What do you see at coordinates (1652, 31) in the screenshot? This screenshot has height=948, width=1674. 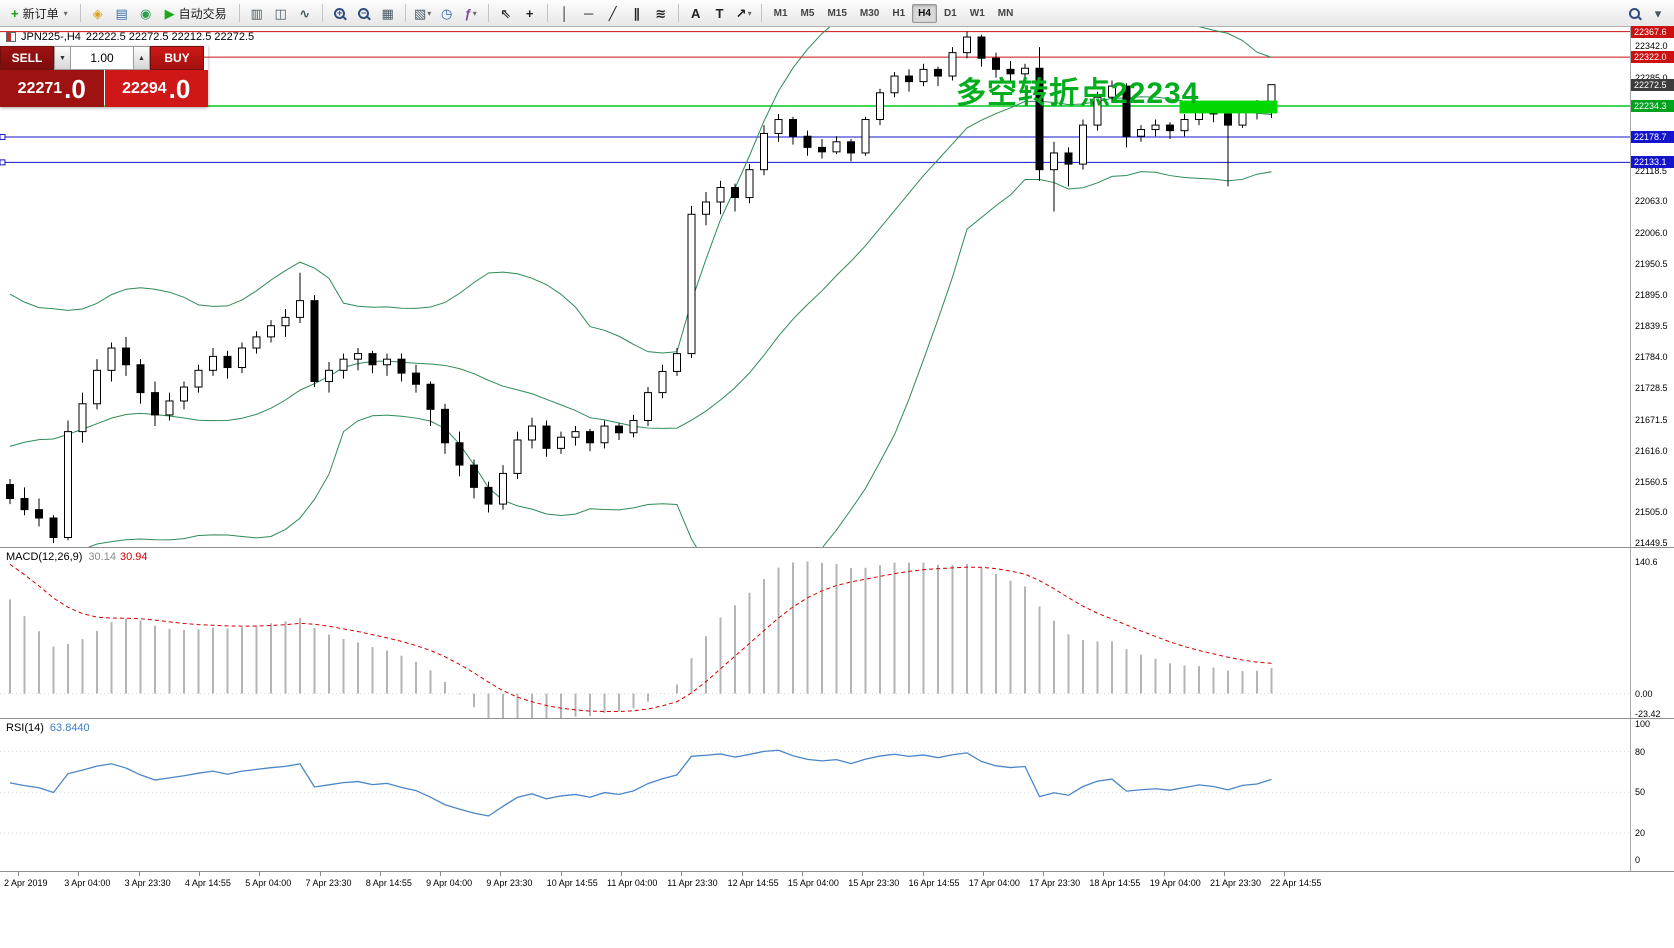 I see `price-marker: 22367.6` at bounding box center [1652, 31].